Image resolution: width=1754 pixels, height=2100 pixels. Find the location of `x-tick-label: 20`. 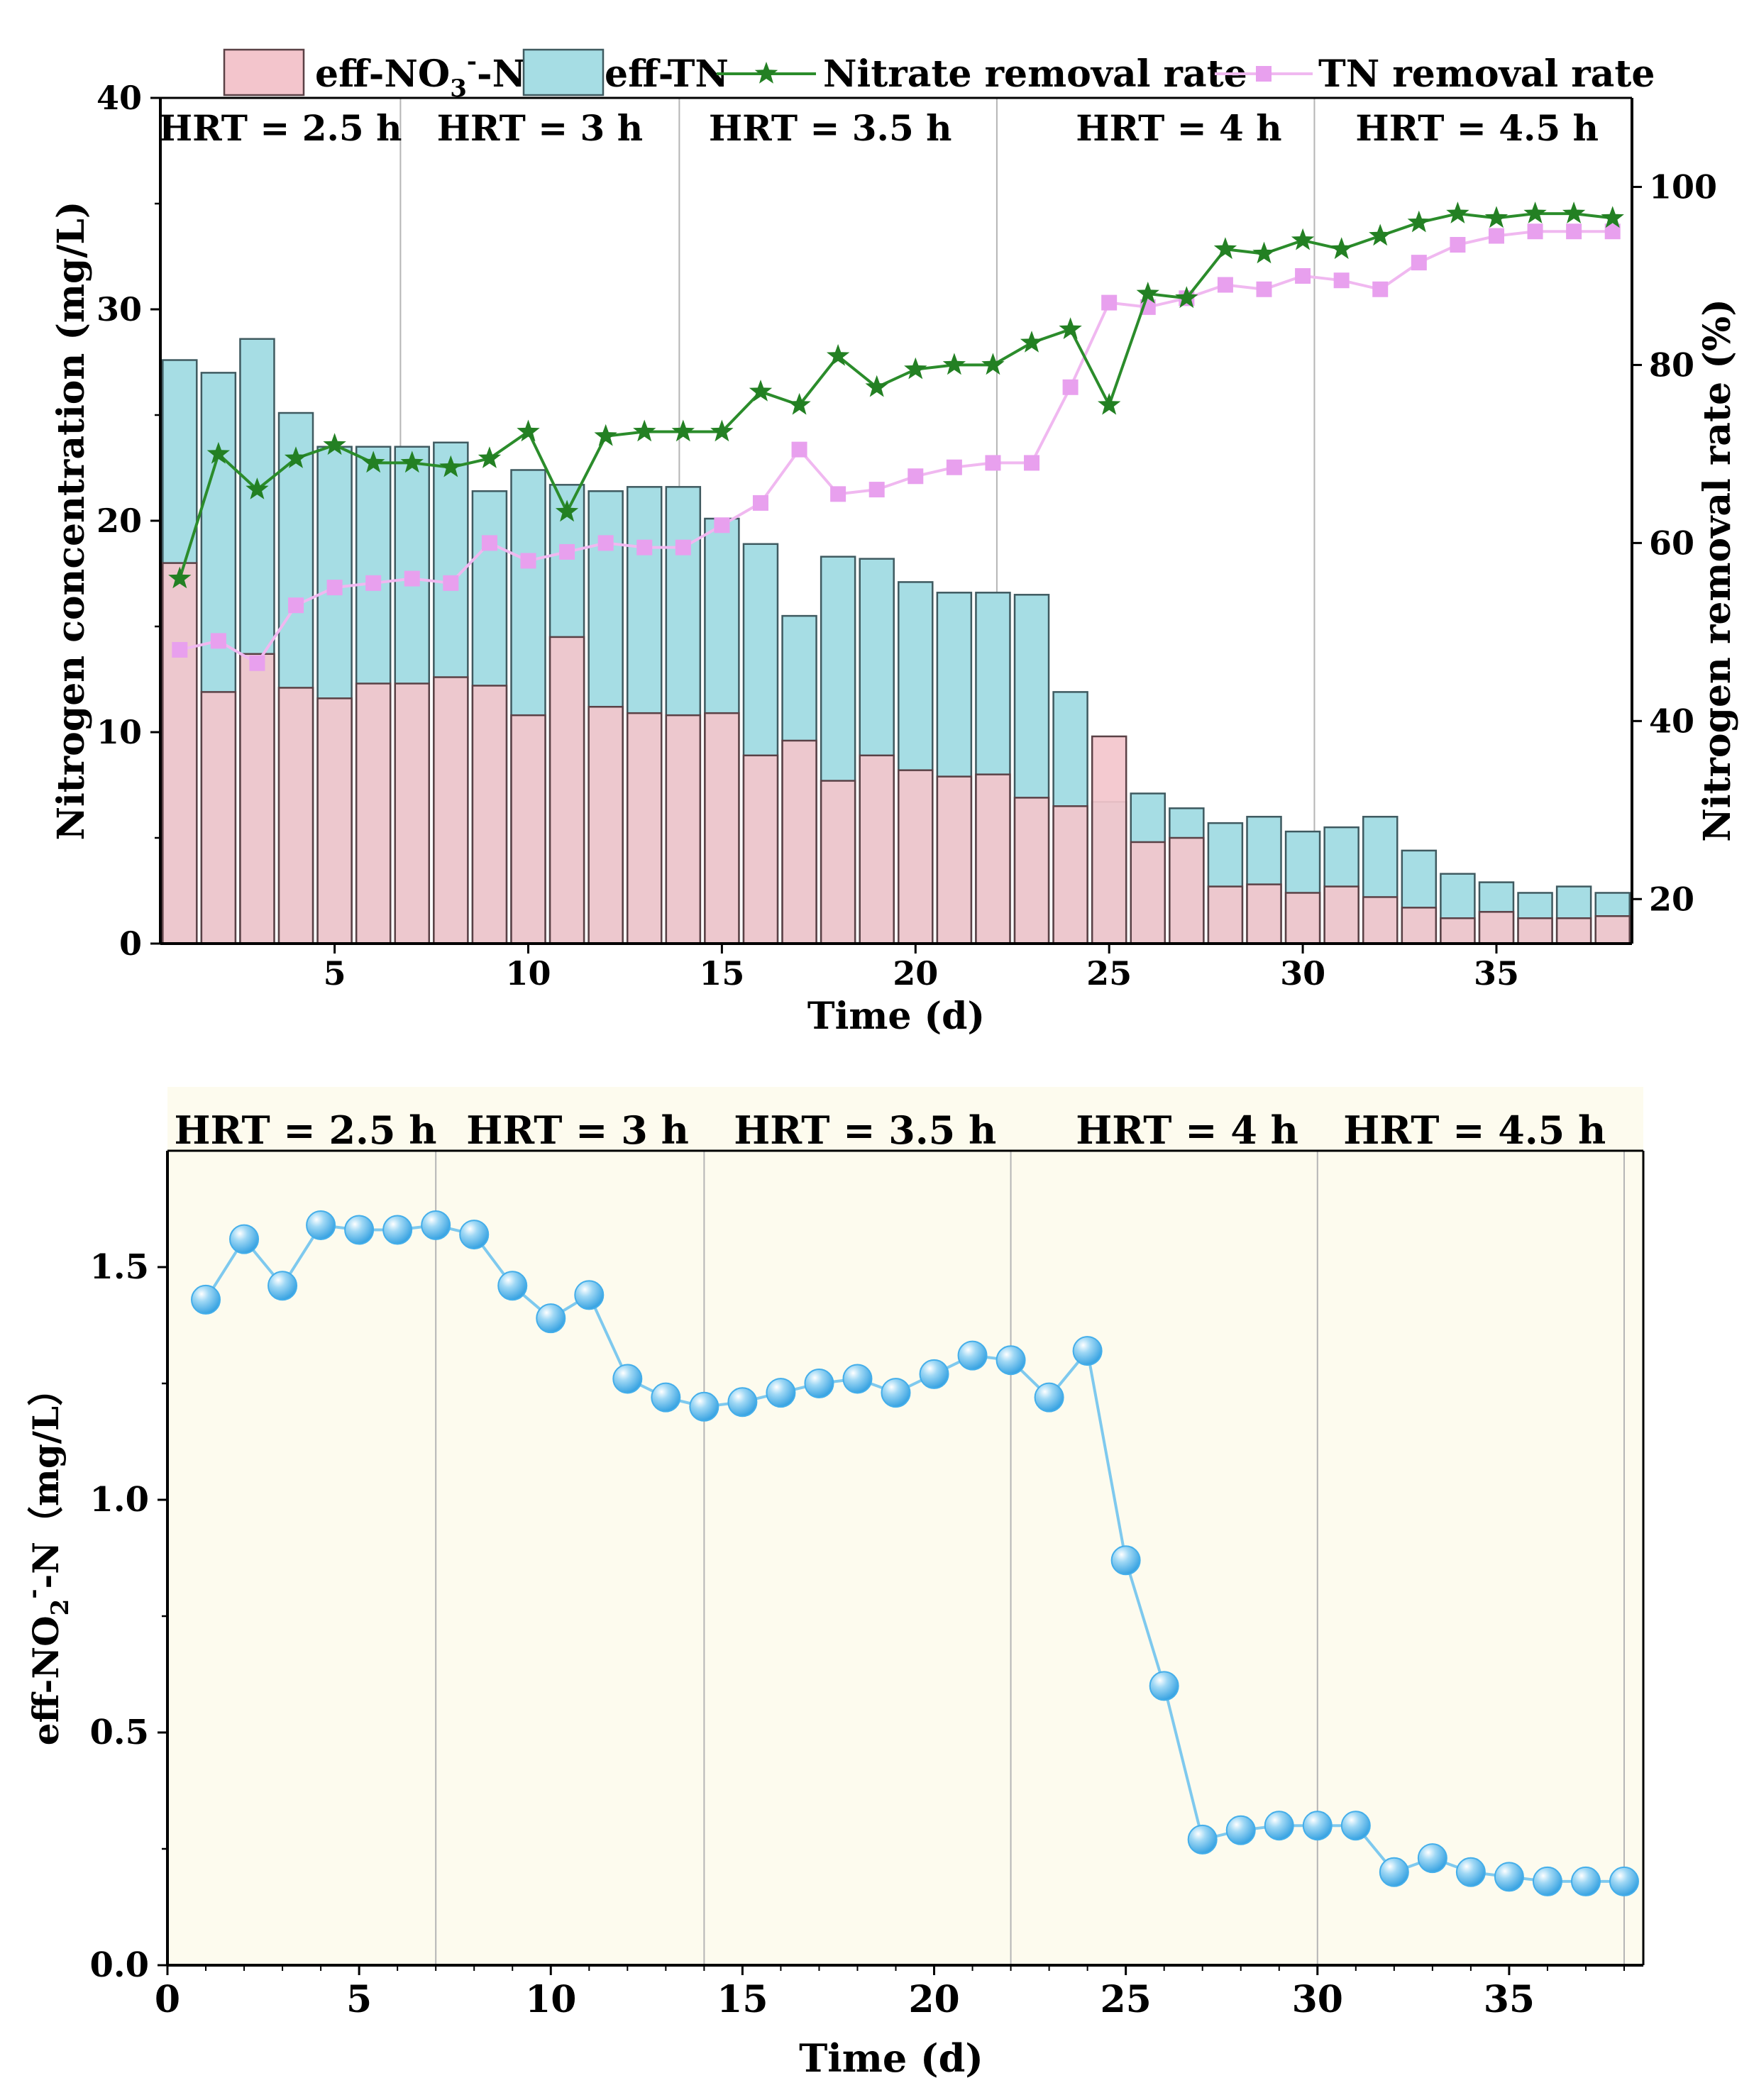

x-tick-label: 20 is located at coordinates (934, 1999).